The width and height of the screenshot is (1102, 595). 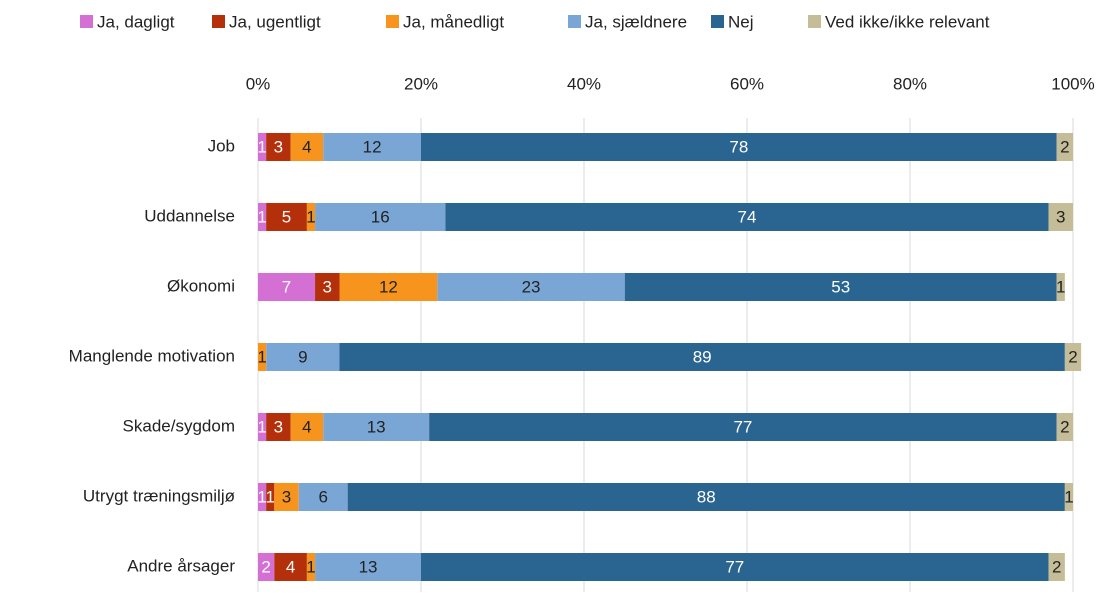 I want to click on x-tick-label: 40%, so click(x=584, y=83).